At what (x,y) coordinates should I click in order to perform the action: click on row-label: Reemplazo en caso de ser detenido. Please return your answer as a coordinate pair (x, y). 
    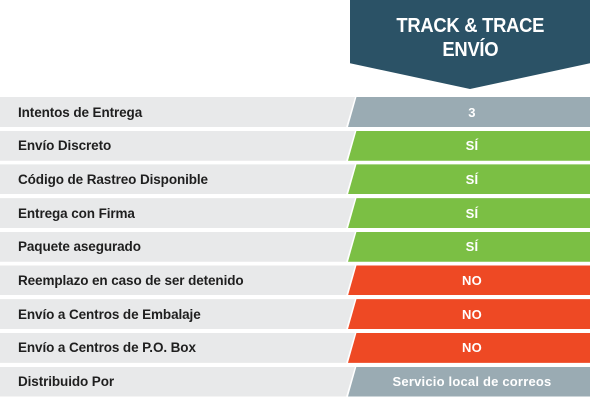
    Looking at the image, I should click on (131, 280).